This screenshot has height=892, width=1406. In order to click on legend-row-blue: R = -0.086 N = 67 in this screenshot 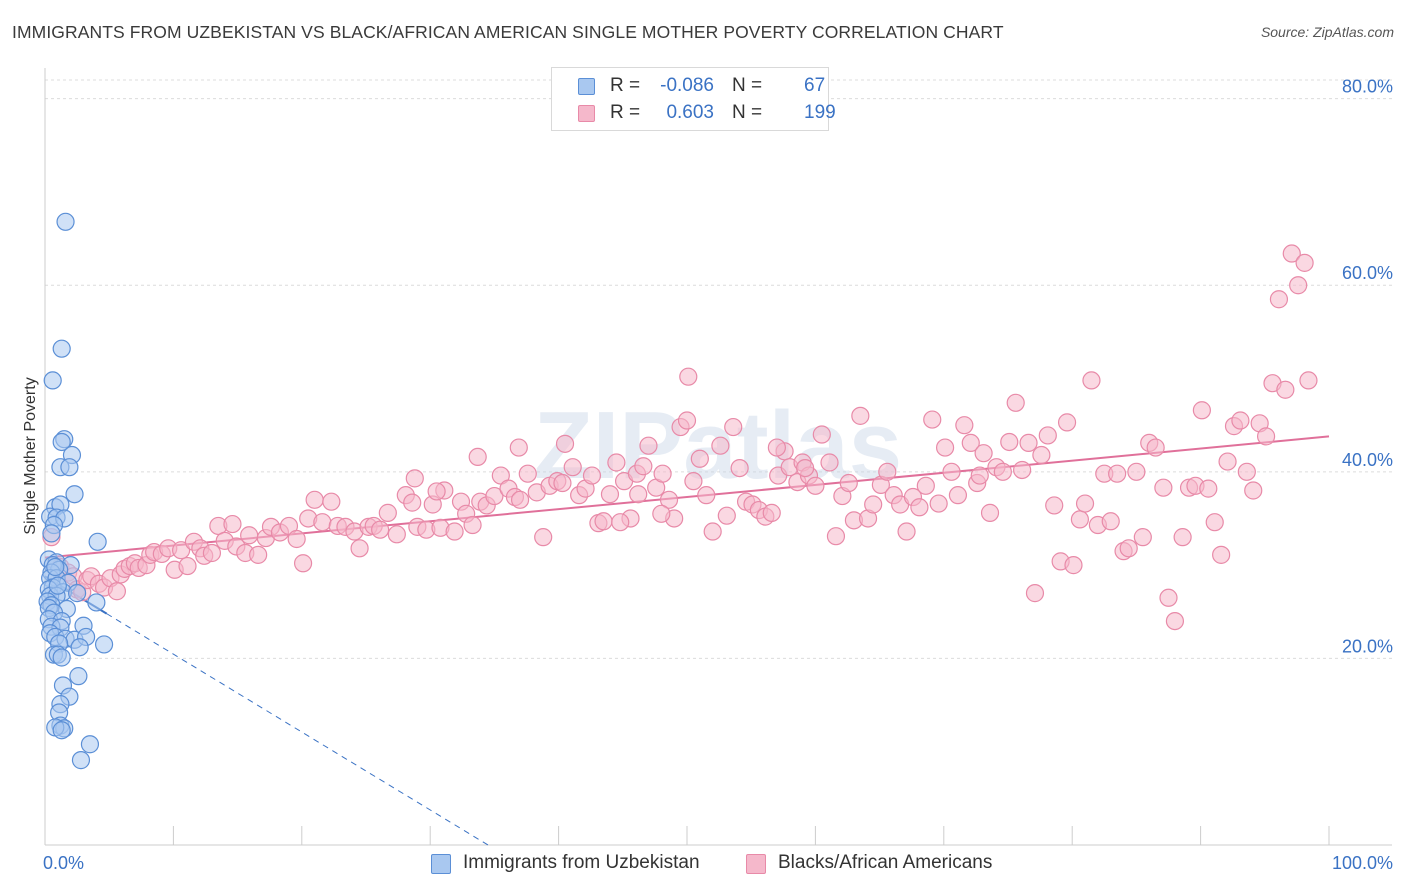, I will do `click(690, 87)`.